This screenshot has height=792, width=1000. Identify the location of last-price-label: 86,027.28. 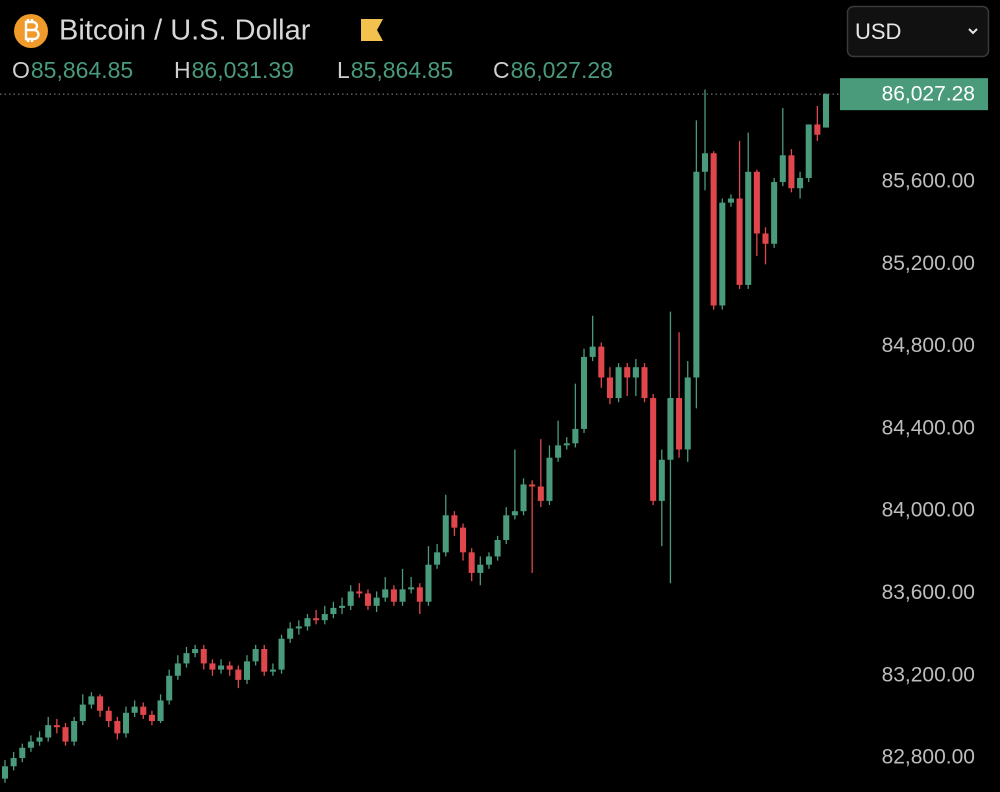
(928, 94).